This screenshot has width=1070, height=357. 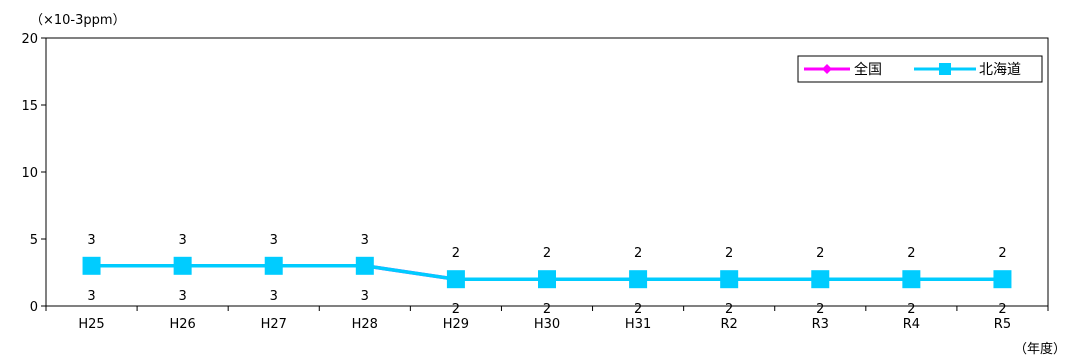 I want to click on x-tick-label: H26, so click(x=182, y=324).